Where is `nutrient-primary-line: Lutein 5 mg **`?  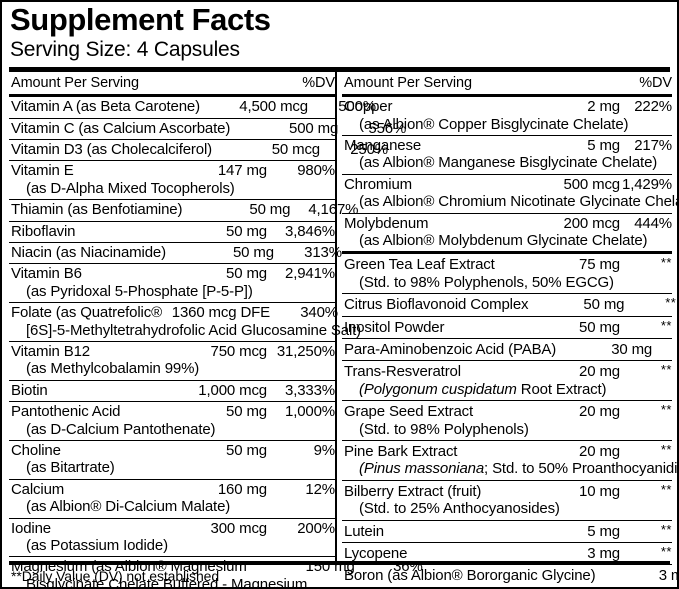 nutrient-primary-line: Lutein 5 mg ** is located at coordinates (508, 531).